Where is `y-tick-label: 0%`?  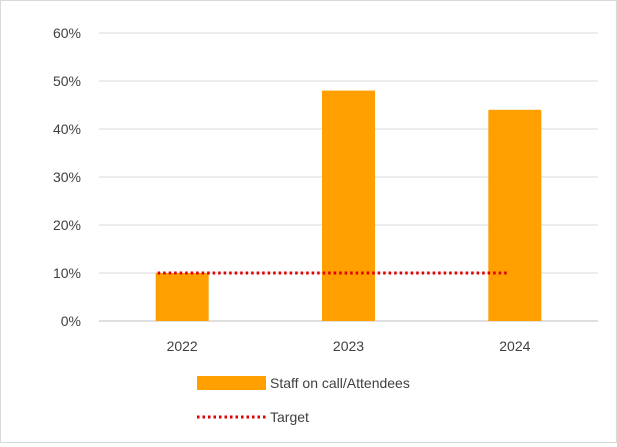 y-tick-label: 0% is located at coordinates (71, 321).